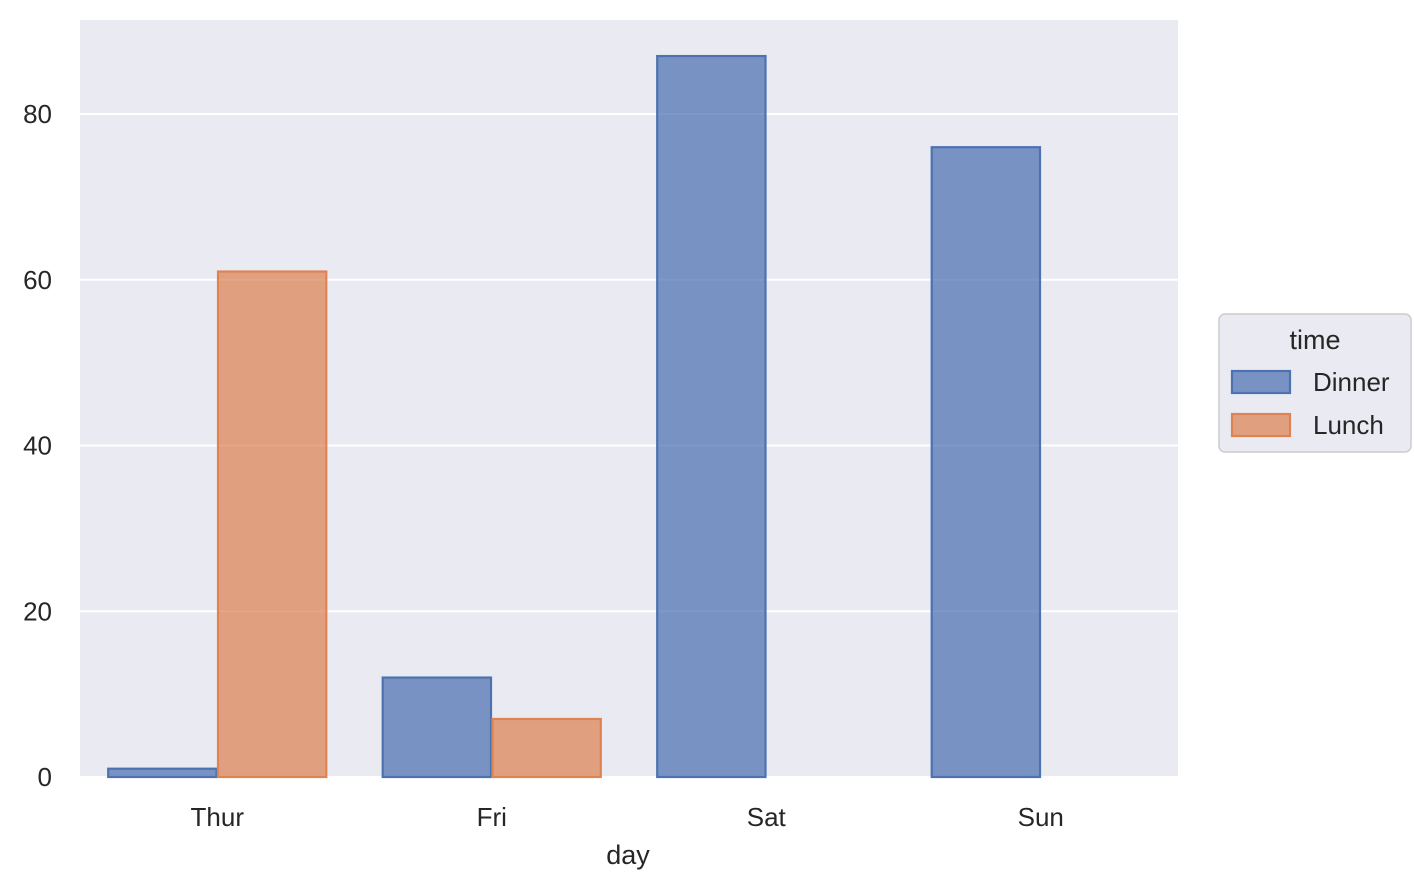 Image resolution: width=1414 pixels, height=890 pixels. I want to click on legend-title: time, so click(1314, 340).